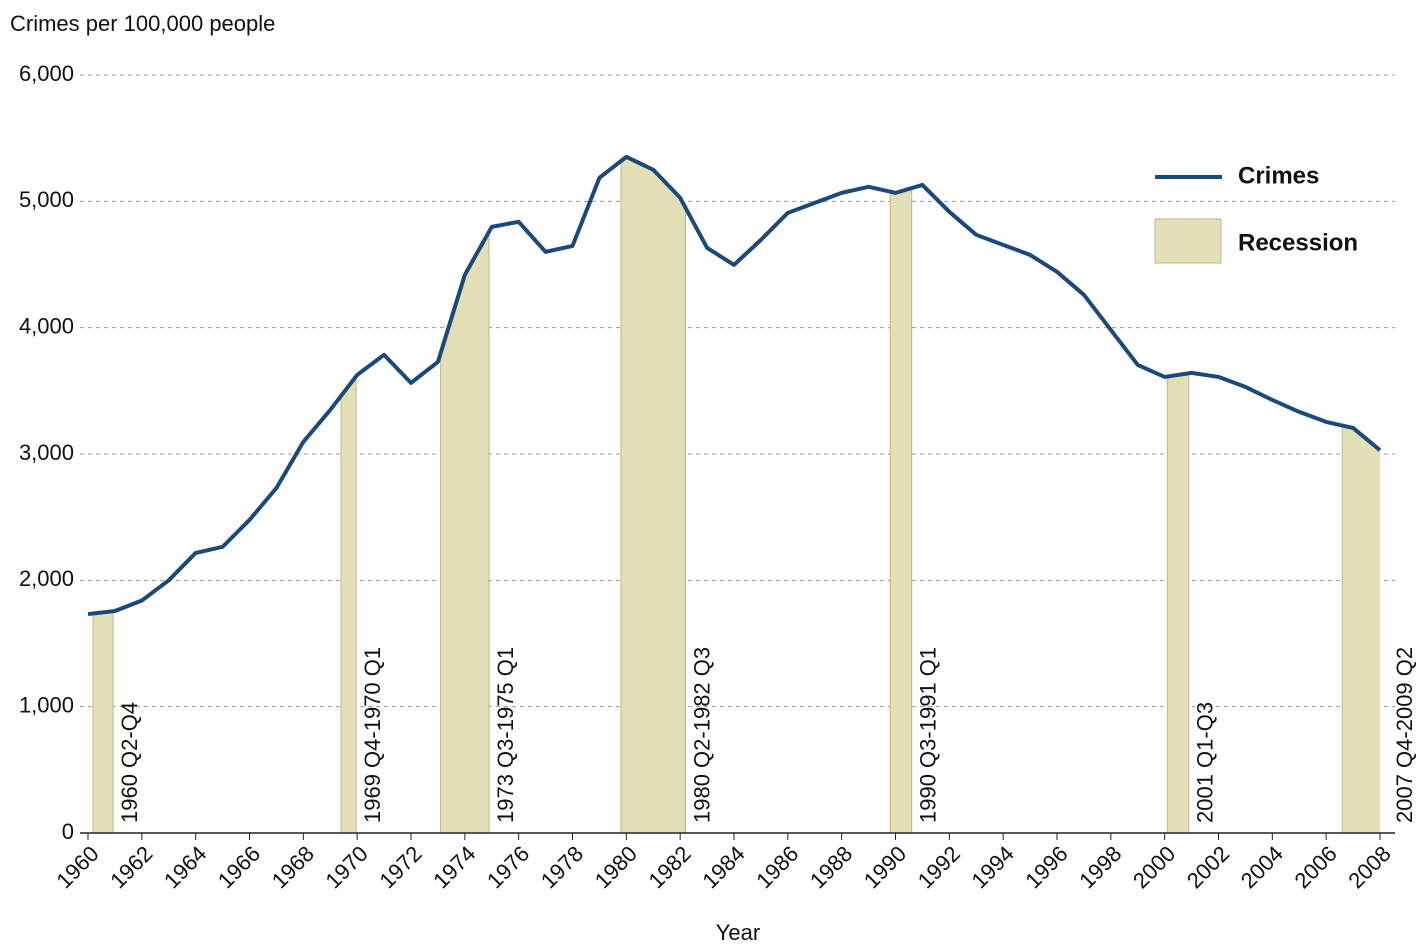  I want to click on y-tick-label: 5,000, so click(46, 199).